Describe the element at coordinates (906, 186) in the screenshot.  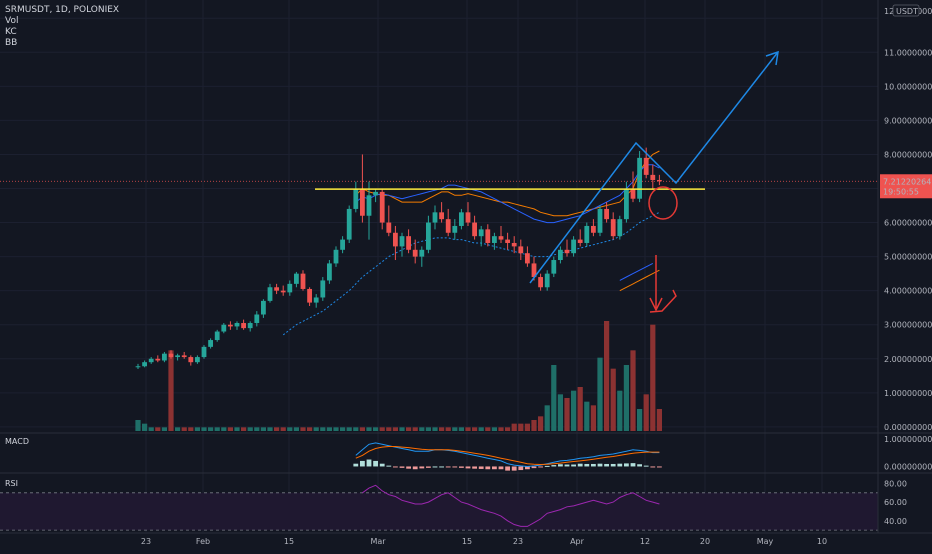
I see `current-price-tag` at that location.